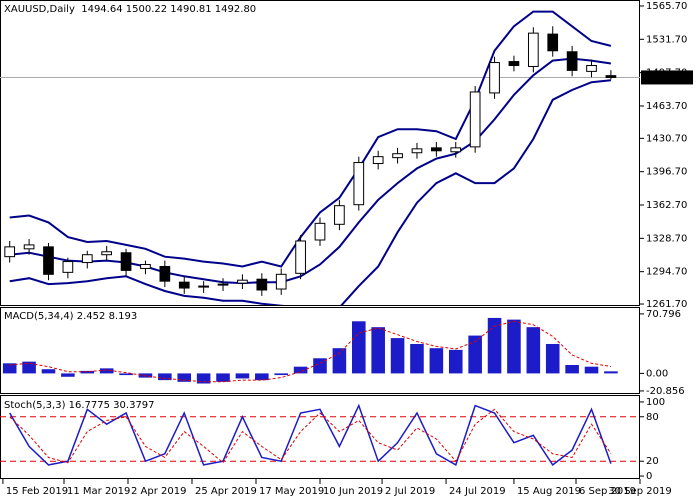  Describe the element at coordinates (652, 461) in the screenshot. I see `y-tick-label: 20` at that location.